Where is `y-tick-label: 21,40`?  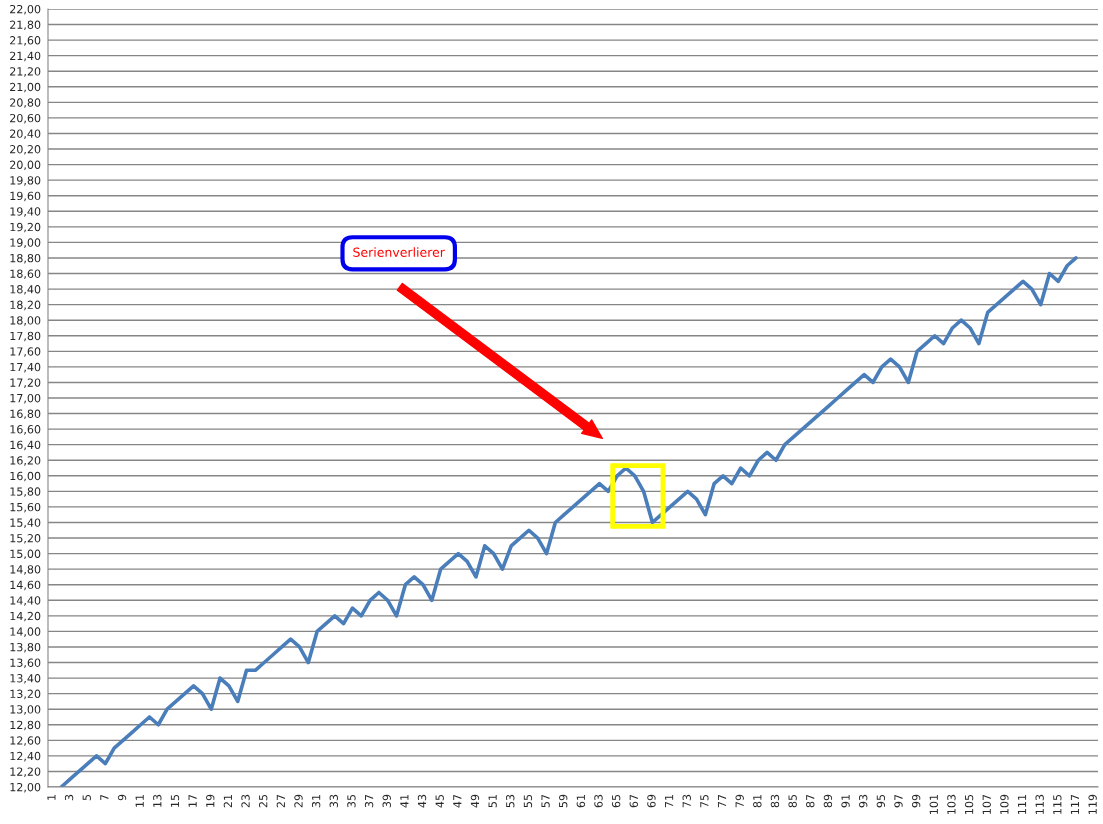
y-tick-label: 21,40 is located at coordinates (25, 56).